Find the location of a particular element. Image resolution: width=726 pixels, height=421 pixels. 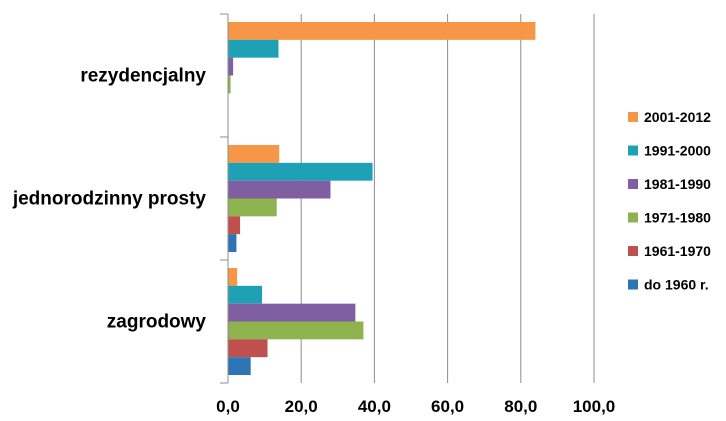

category-label-jednorodzinny-prosty: jednorodzinny prosty is located at coordinates (109, 199).